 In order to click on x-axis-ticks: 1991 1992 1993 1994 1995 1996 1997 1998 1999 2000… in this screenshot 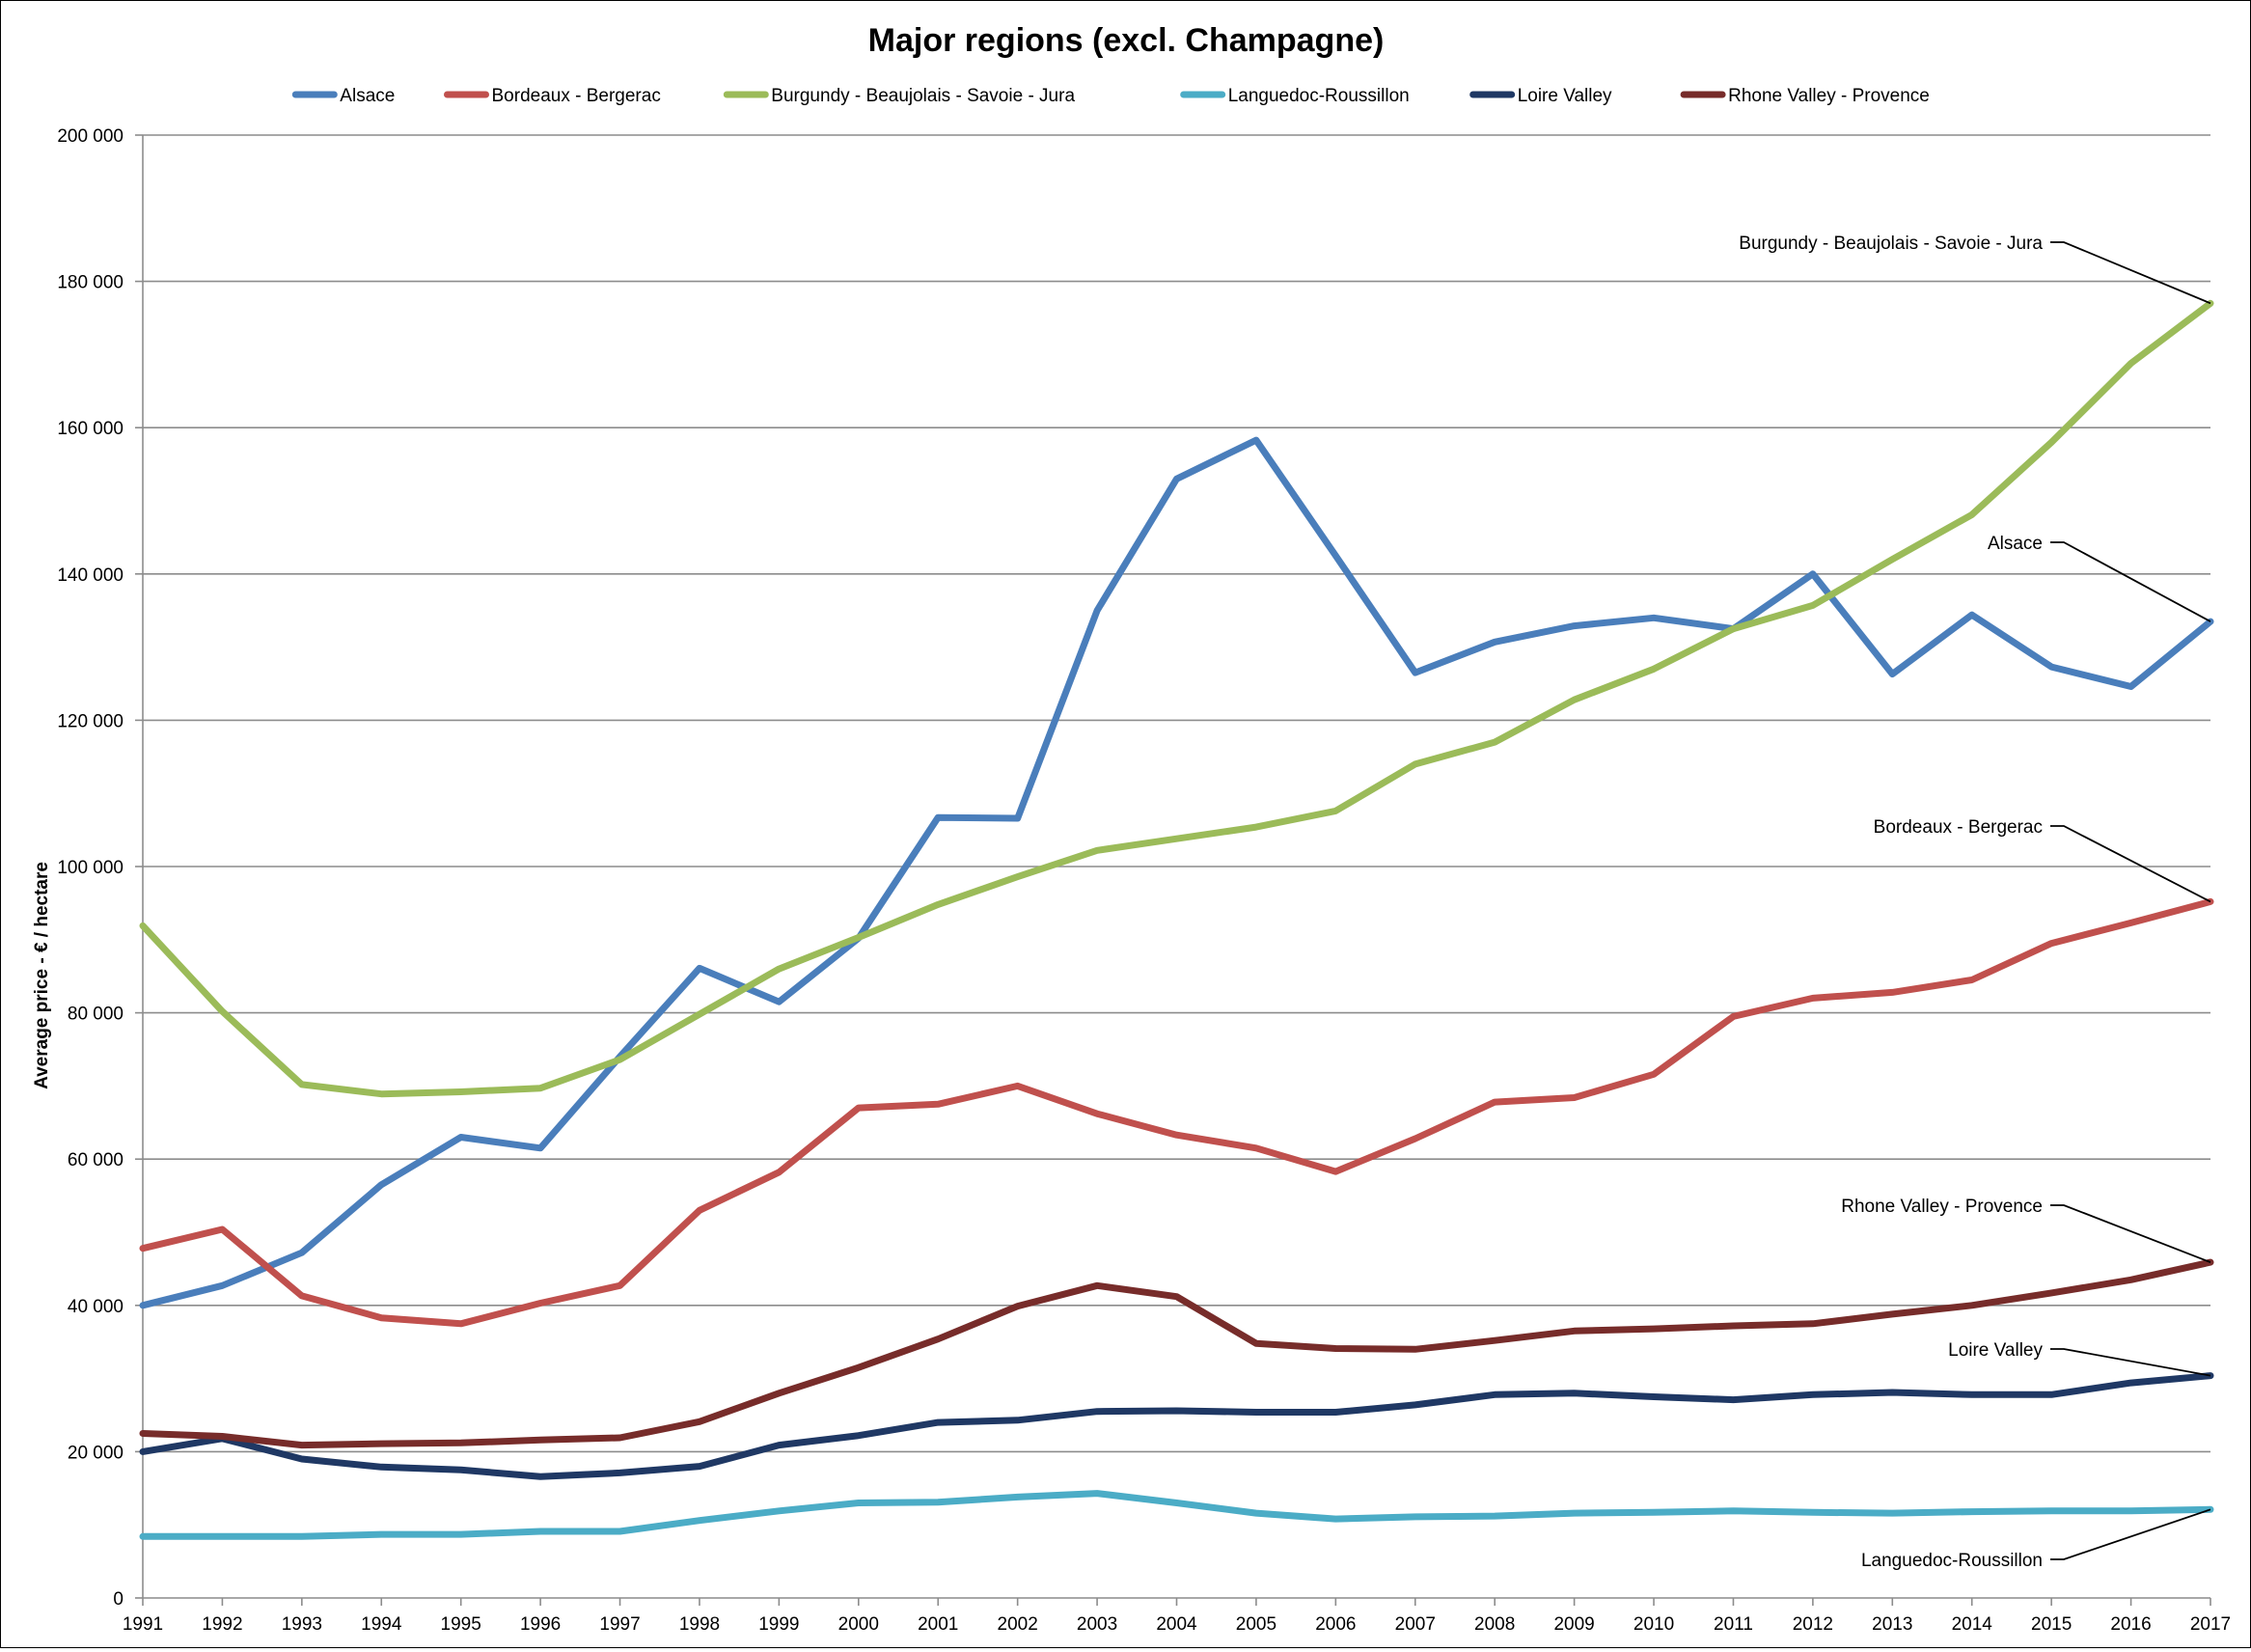, I will do `click(1177, 1616)`.